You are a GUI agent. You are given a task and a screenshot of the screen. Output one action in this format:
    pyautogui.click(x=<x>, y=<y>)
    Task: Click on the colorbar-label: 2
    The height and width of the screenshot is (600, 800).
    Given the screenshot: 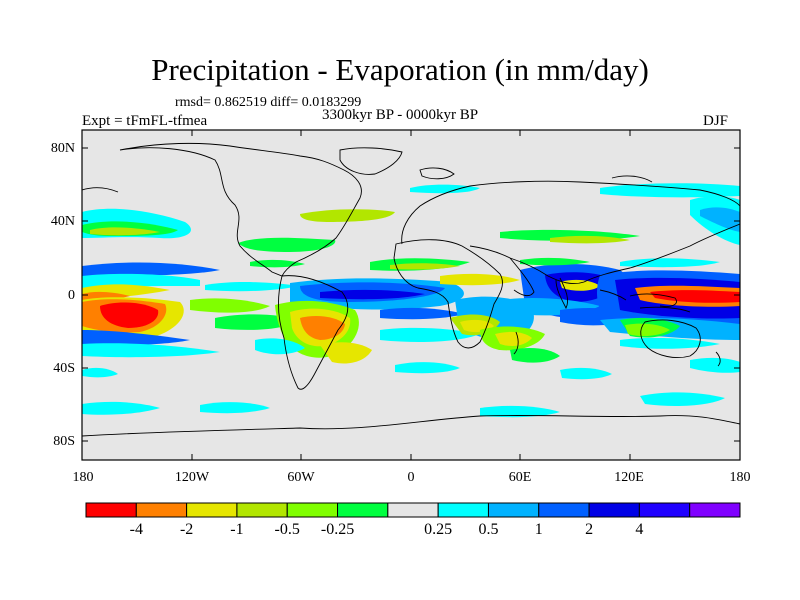 What is the action you would take?
    pyautogui.click(x=589, y=529)
    